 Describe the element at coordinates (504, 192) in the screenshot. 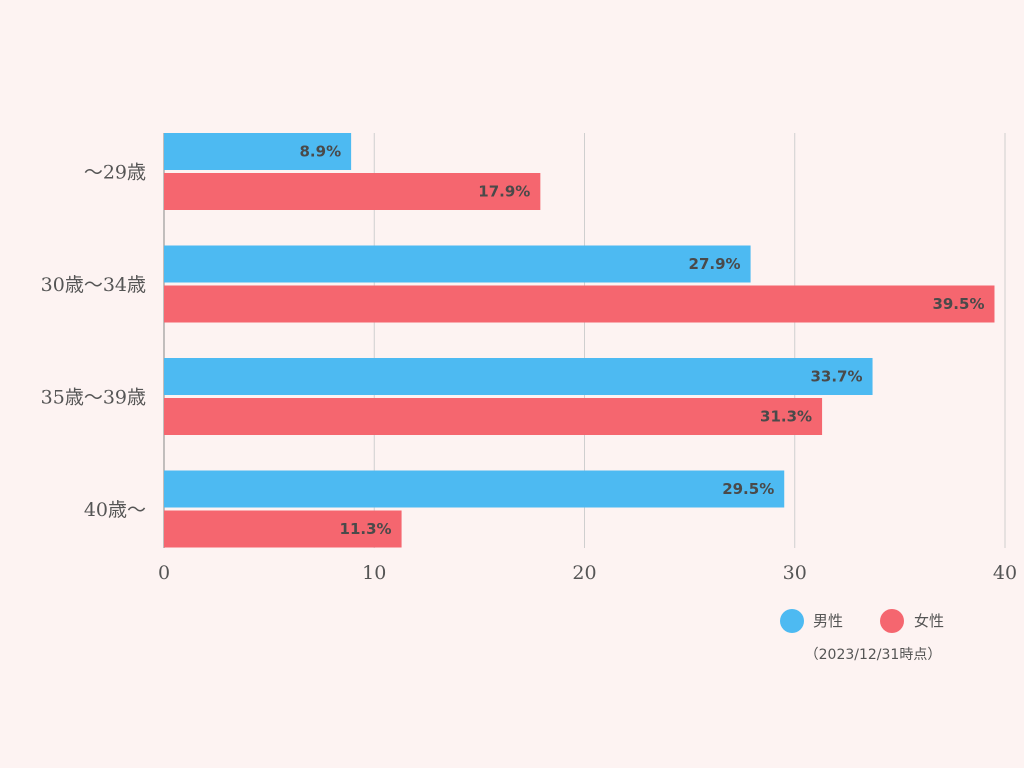

I see `data-label: 17.9%` at that location.